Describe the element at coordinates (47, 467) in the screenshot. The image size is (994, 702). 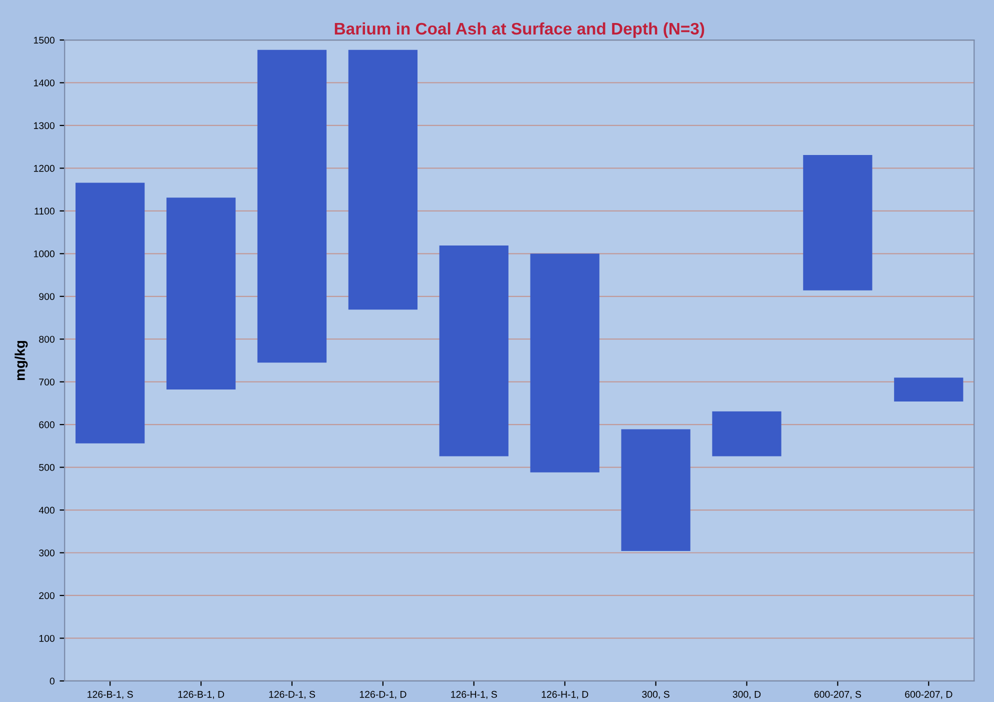
I see `y-tick-label: 500` at that location.